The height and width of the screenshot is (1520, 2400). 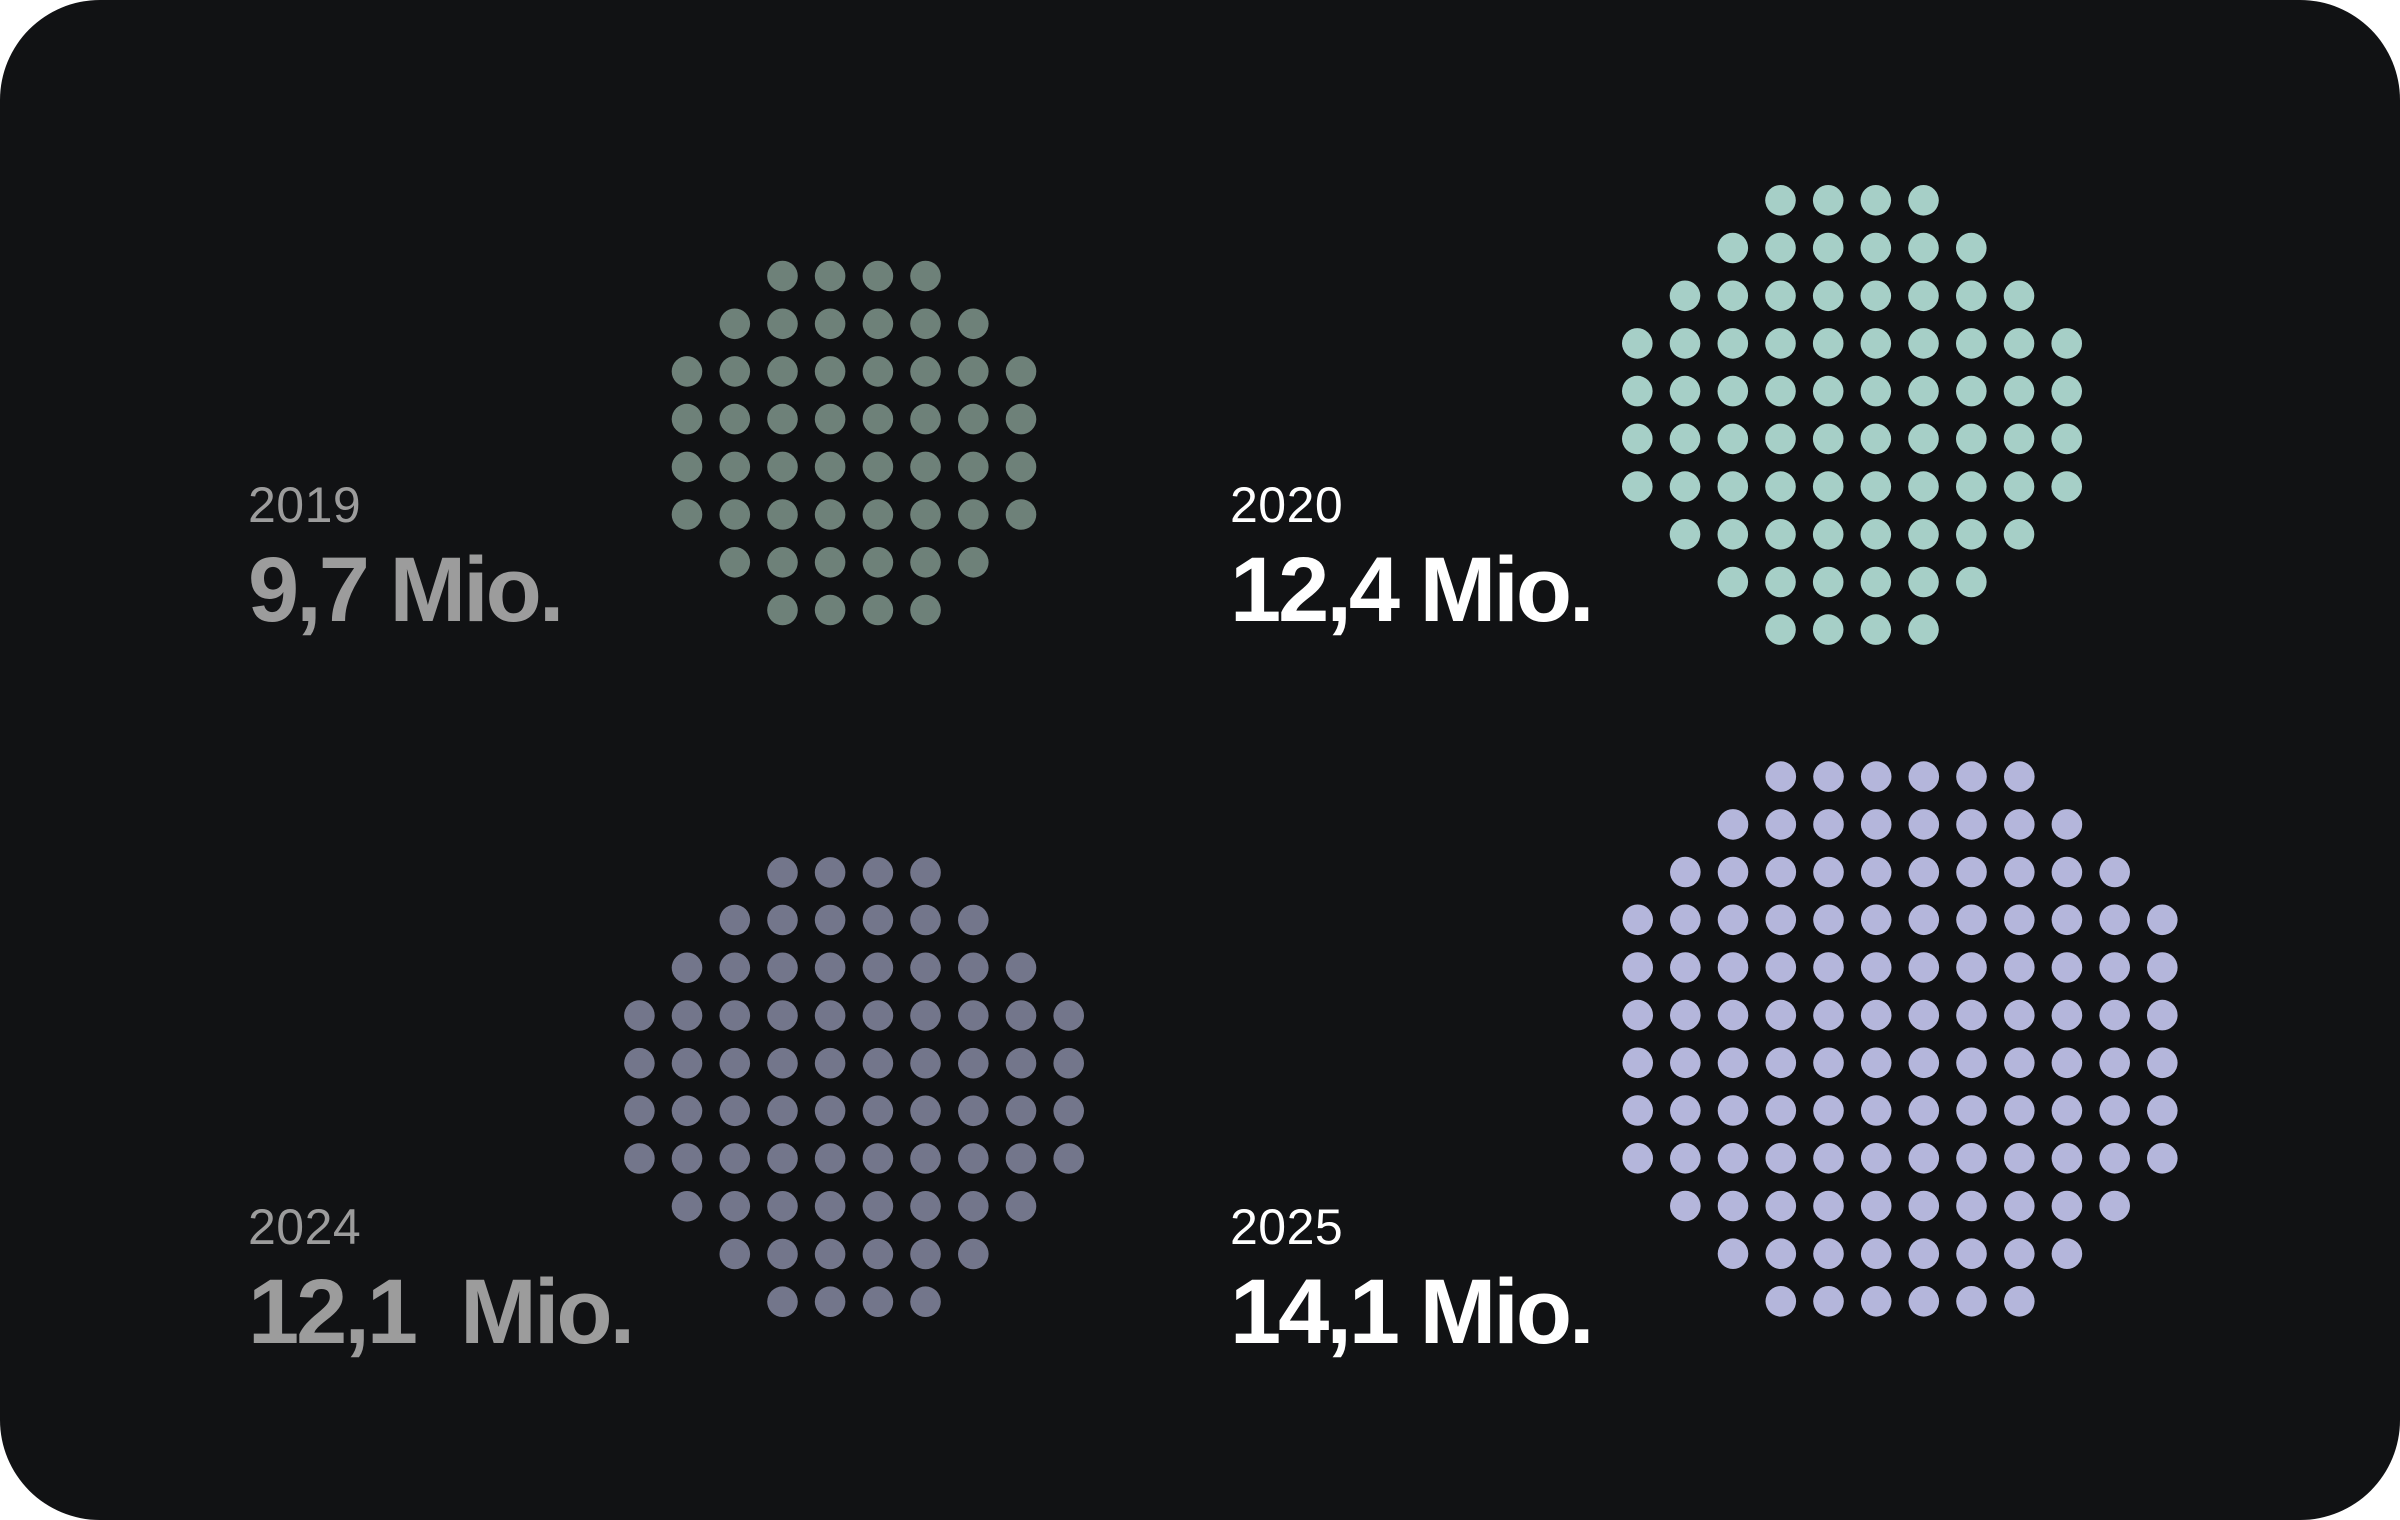 What do you see at coordinates (1900, 1039) in the screenshot?
I see `dot-cluster-2025` at bounding box center [1900, 1039].